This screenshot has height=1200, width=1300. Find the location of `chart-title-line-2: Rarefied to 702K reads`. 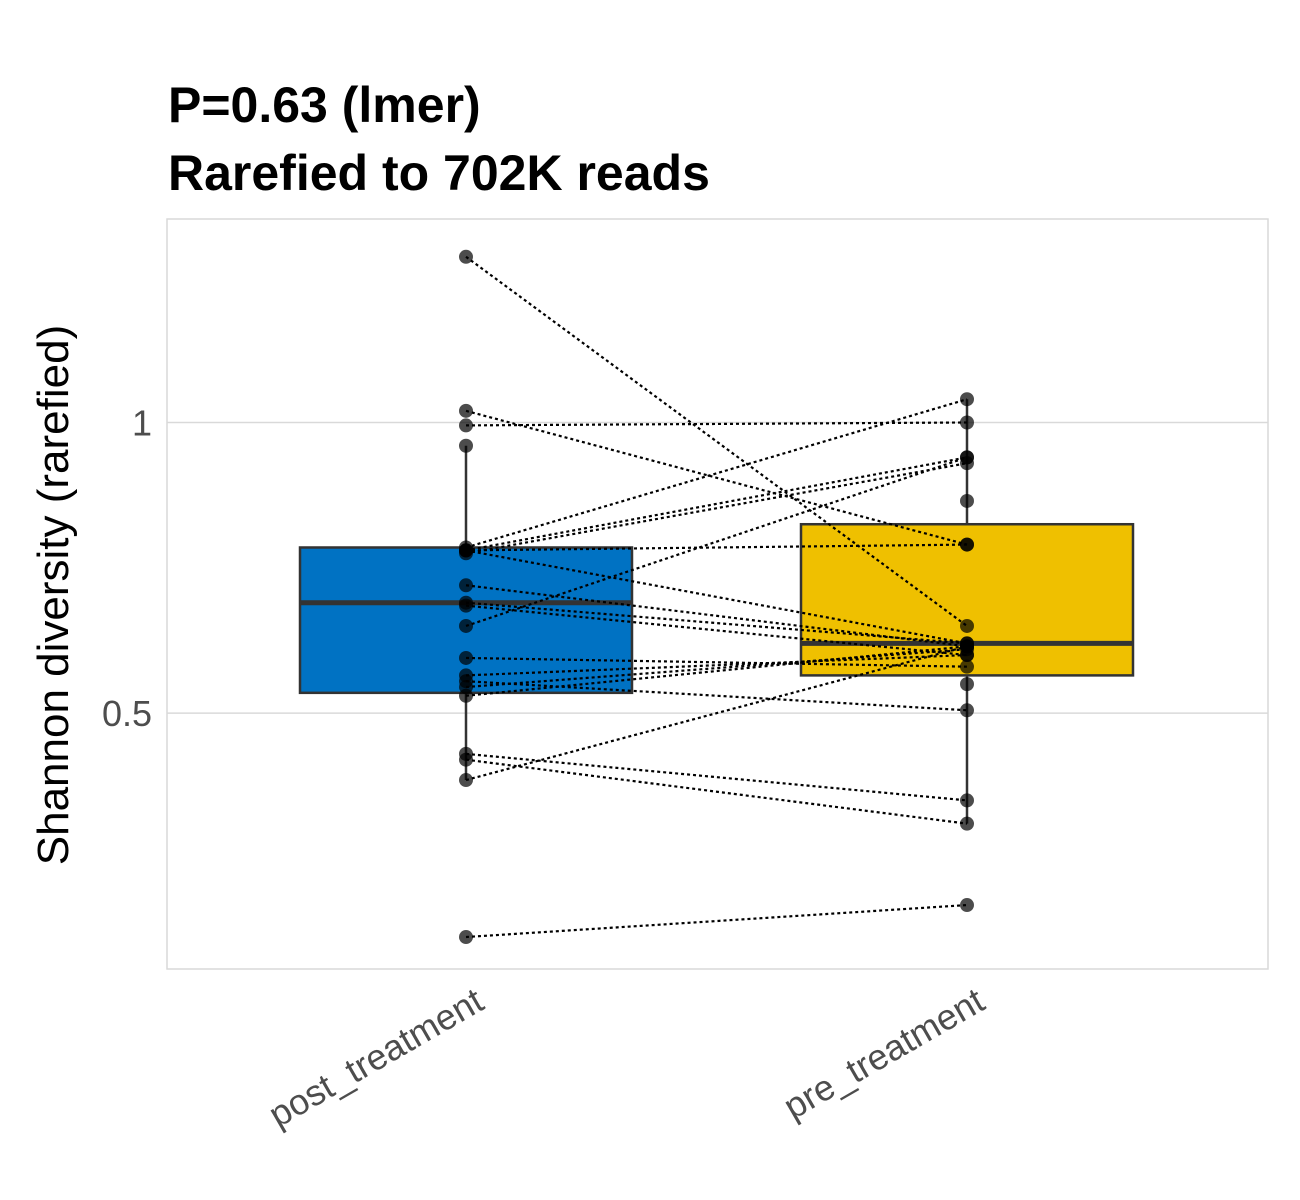

chart-title-line-2: Rarefied to 702K reads is located at coordinates (439, 173).